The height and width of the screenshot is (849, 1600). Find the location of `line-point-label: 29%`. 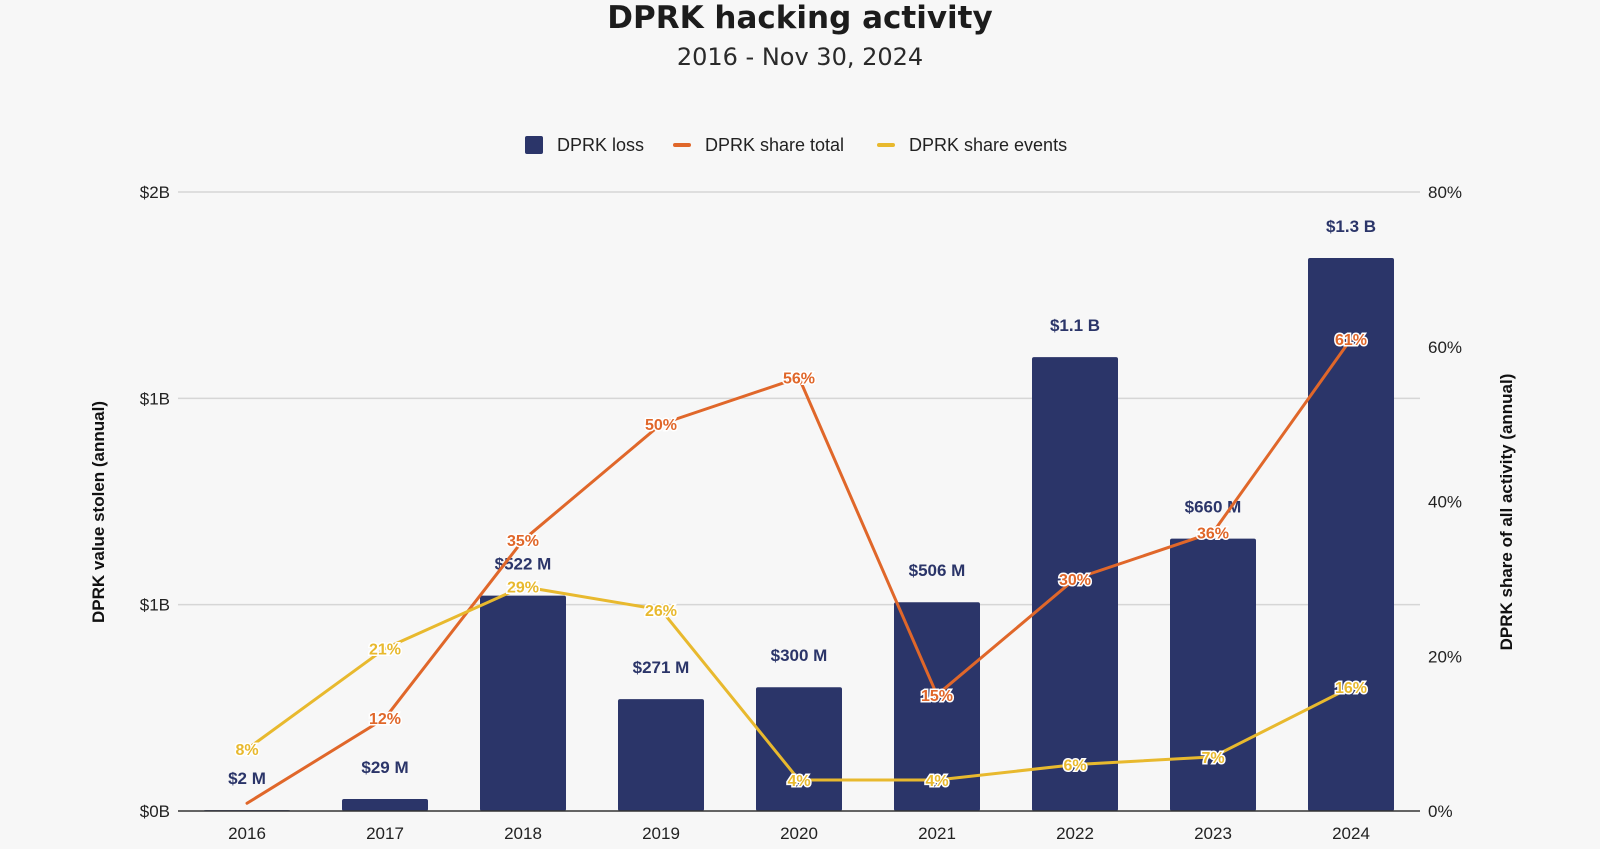

line-point-label: 29% is located at coordinates (523, 588).